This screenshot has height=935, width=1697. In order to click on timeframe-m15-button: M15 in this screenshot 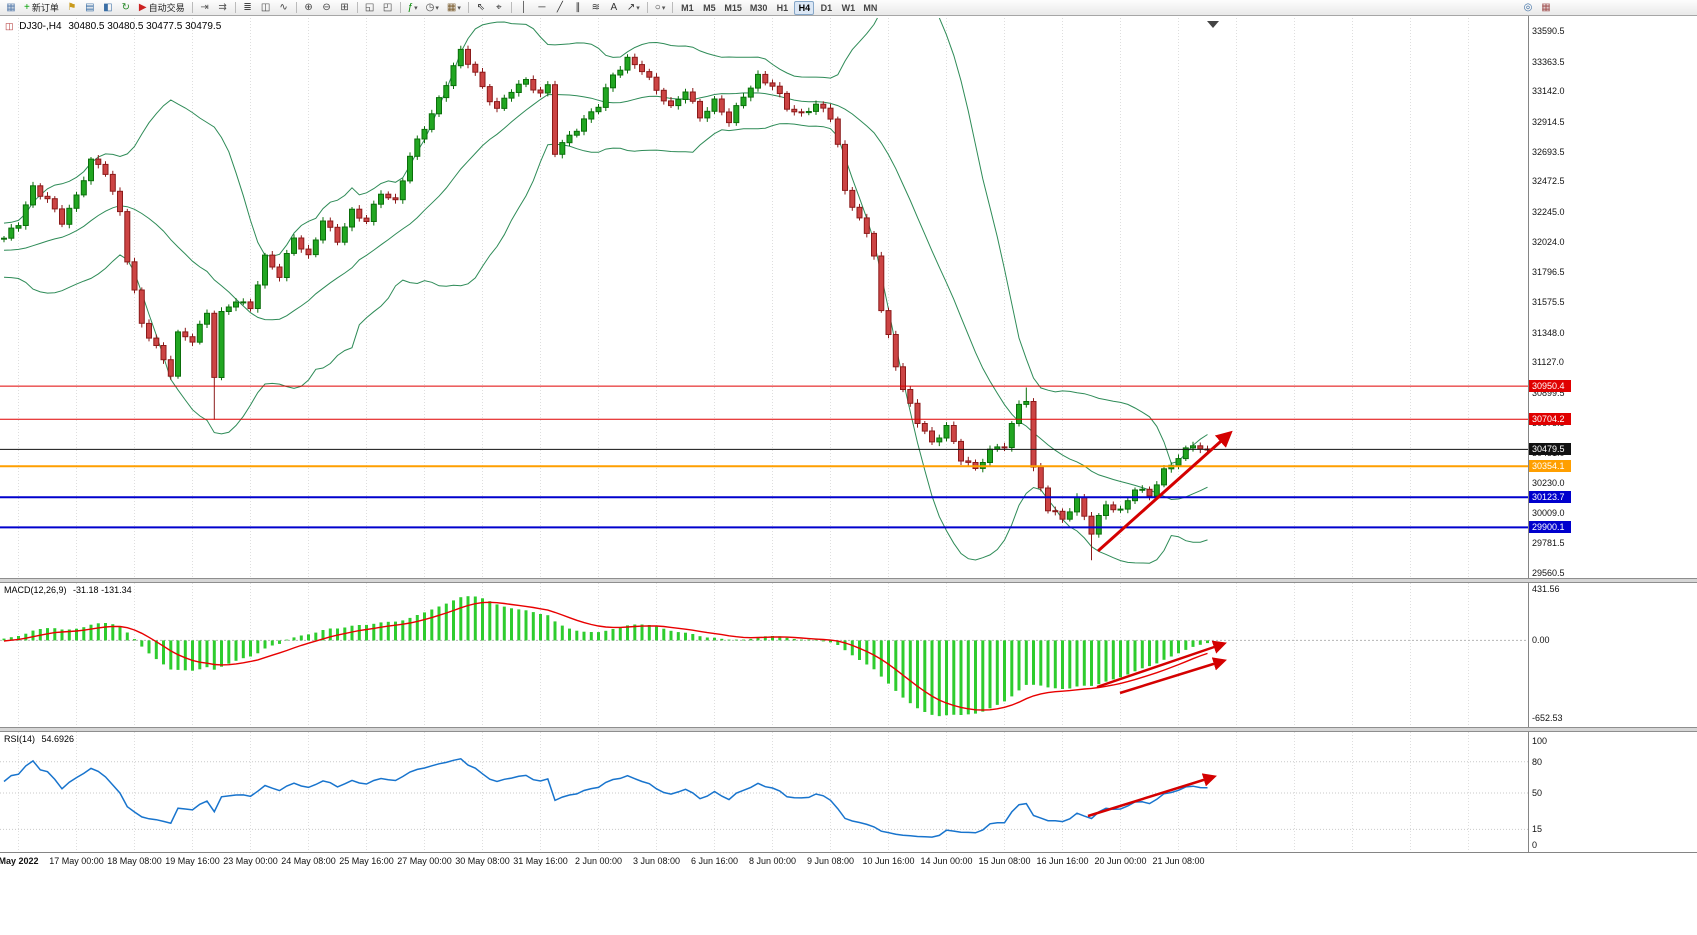, I will do `click(733, 7)`.